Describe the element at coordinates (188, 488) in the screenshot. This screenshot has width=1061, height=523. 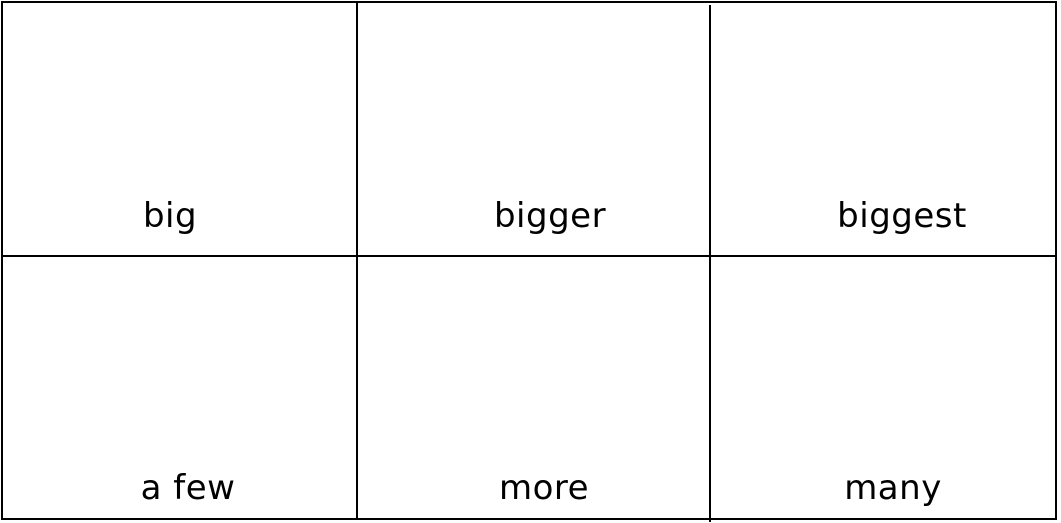
I see `card-label-a-few: a few` at that location.